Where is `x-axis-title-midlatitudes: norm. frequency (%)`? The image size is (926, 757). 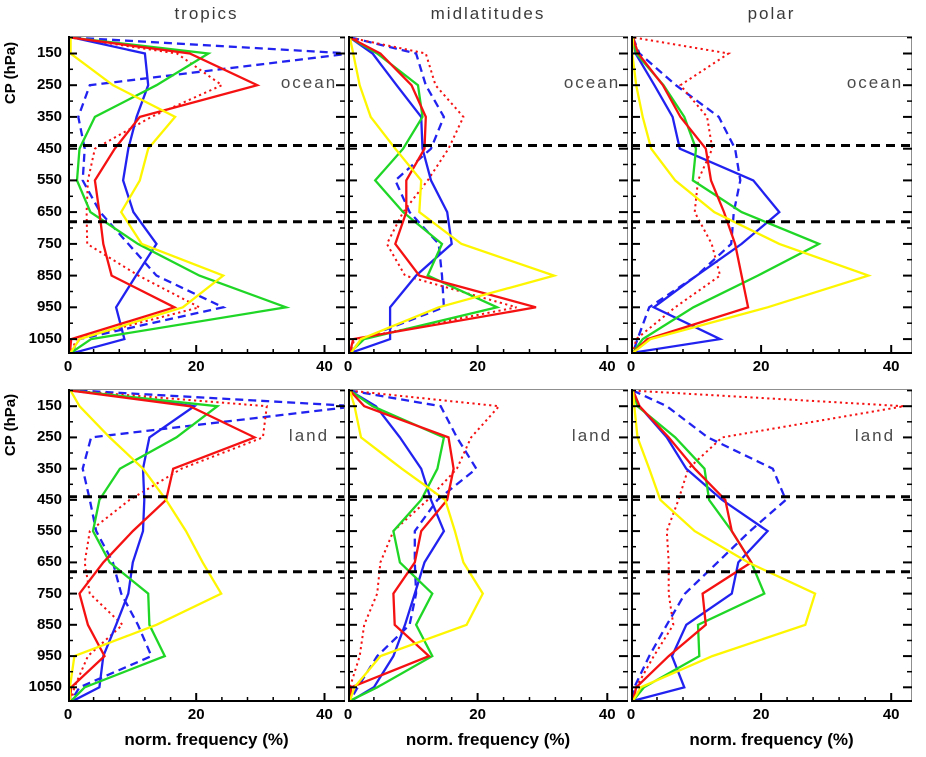 x-axis-title-midlatitudes: norm. frequency (%) is located at coordinates (488, 739).